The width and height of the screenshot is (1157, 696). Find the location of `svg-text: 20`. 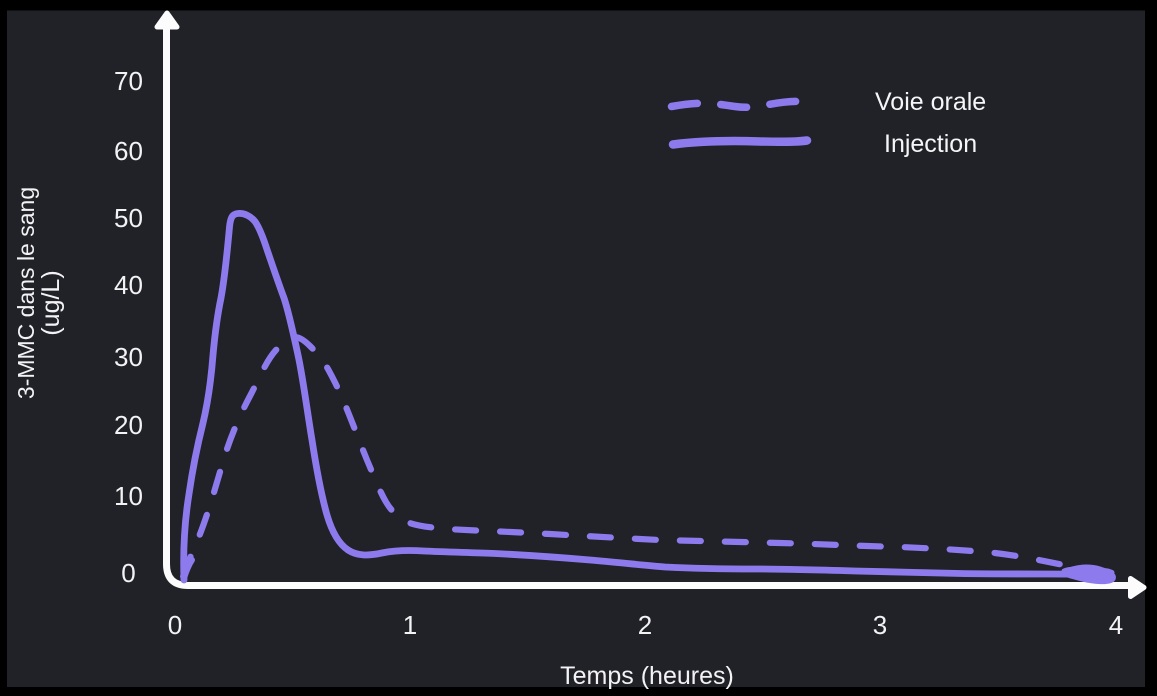

svg-text: 20 is located at coordinates (128, 425).